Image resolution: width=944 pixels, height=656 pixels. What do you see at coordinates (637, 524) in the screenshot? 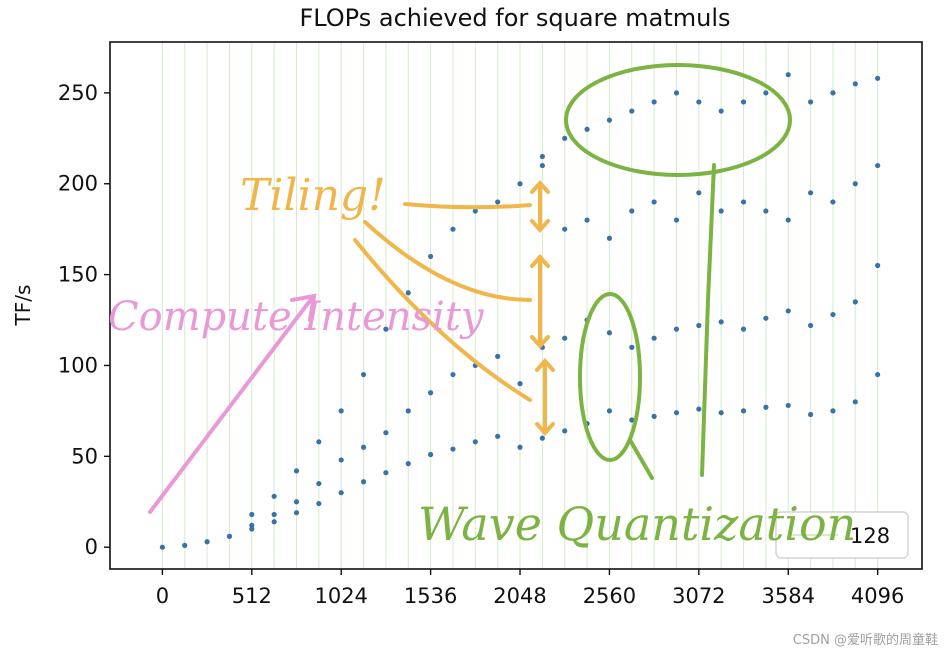
I see `wave-label: Wave Quantization` at bounding box center [637, 524].